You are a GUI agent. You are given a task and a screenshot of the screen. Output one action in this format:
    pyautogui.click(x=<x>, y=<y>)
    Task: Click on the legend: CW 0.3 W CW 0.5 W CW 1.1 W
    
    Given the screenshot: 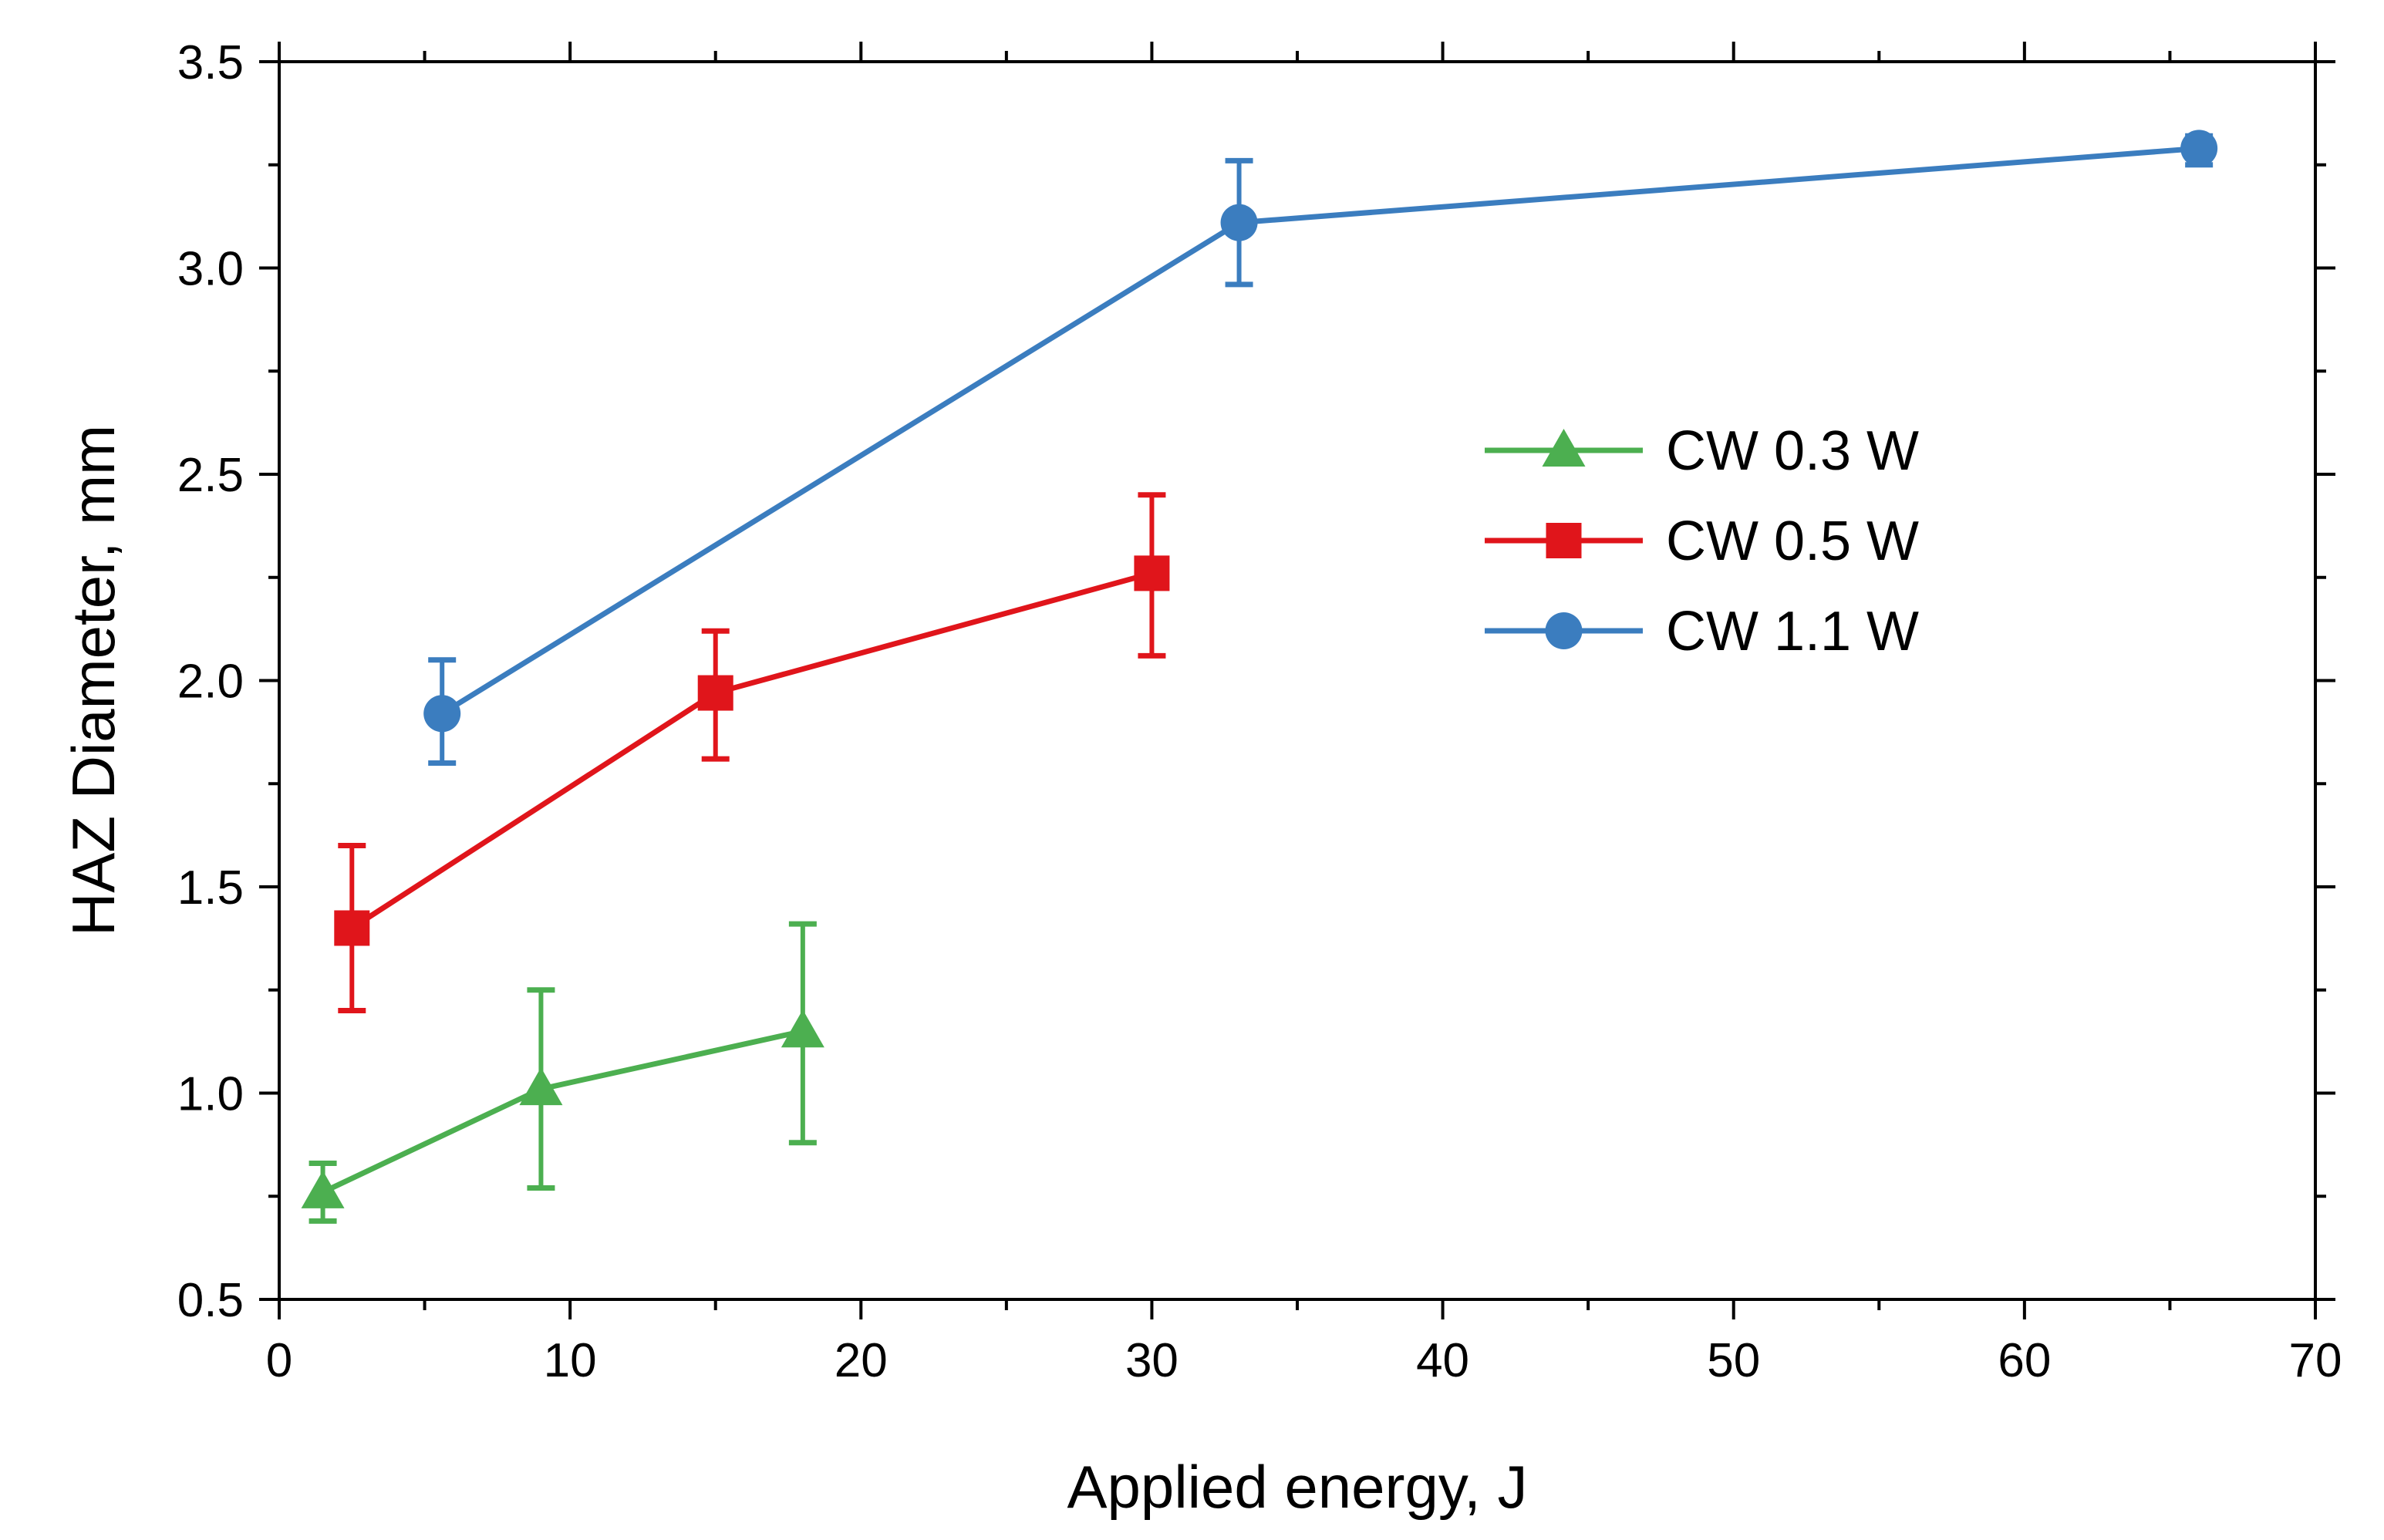 What is the action you would take?
    pyautogui.click(x=1702, y=541)
    